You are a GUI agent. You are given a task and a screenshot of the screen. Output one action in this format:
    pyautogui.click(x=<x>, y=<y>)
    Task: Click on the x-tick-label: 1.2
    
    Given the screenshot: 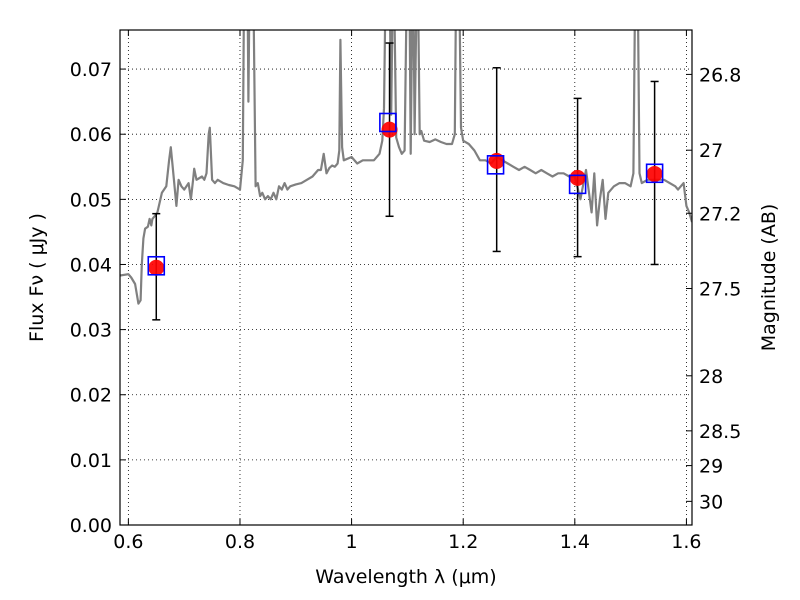 What is the action you would take?
    pyautogui.click(x=463, y=542)
    